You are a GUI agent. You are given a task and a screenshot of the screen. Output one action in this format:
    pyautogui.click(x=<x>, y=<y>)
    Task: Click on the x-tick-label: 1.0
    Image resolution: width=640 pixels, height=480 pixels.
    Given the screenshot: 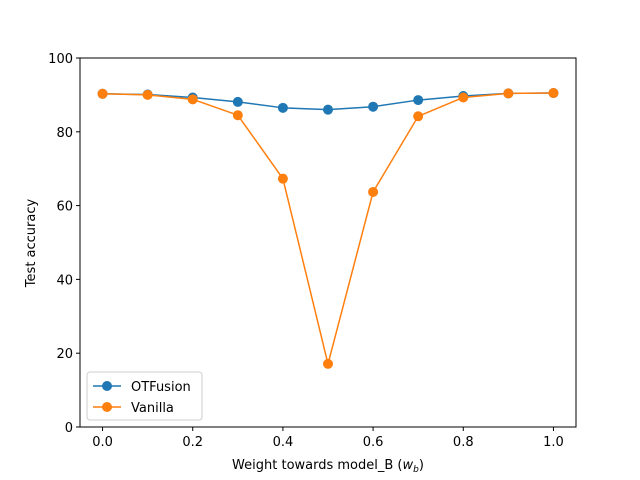 What is the action you would take?
    pyautogui.click(x=553, y=442)
    